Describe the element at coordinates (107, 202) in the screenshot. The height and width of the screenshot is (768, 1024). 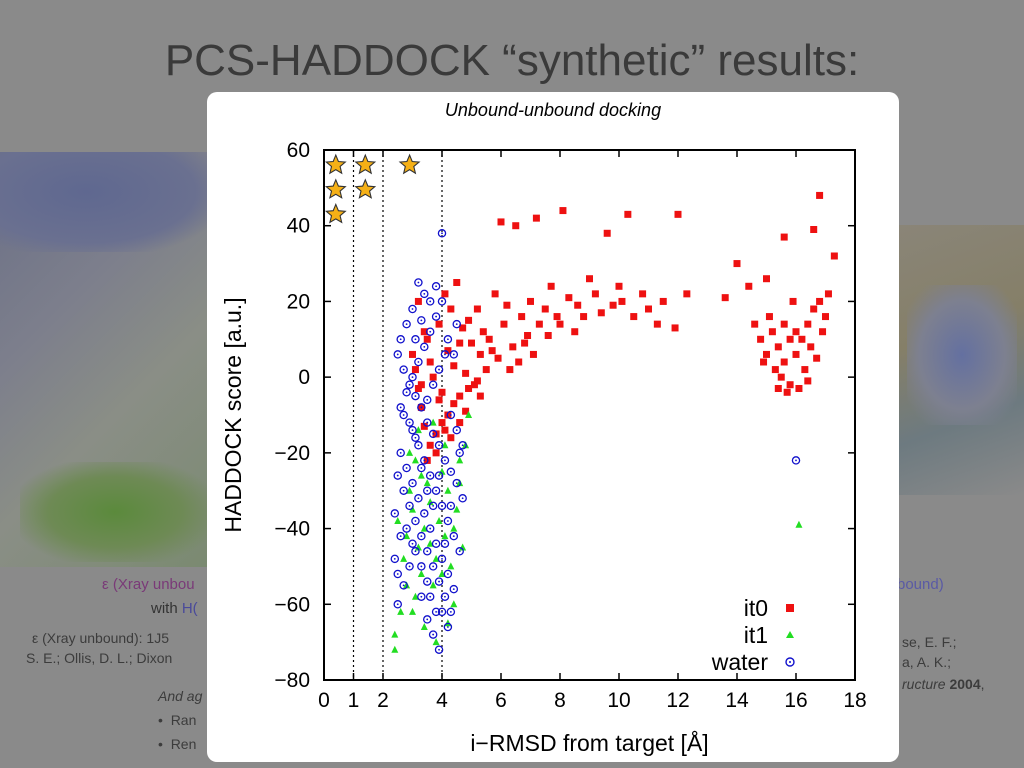
I see `protein-surface-blob` at that location.